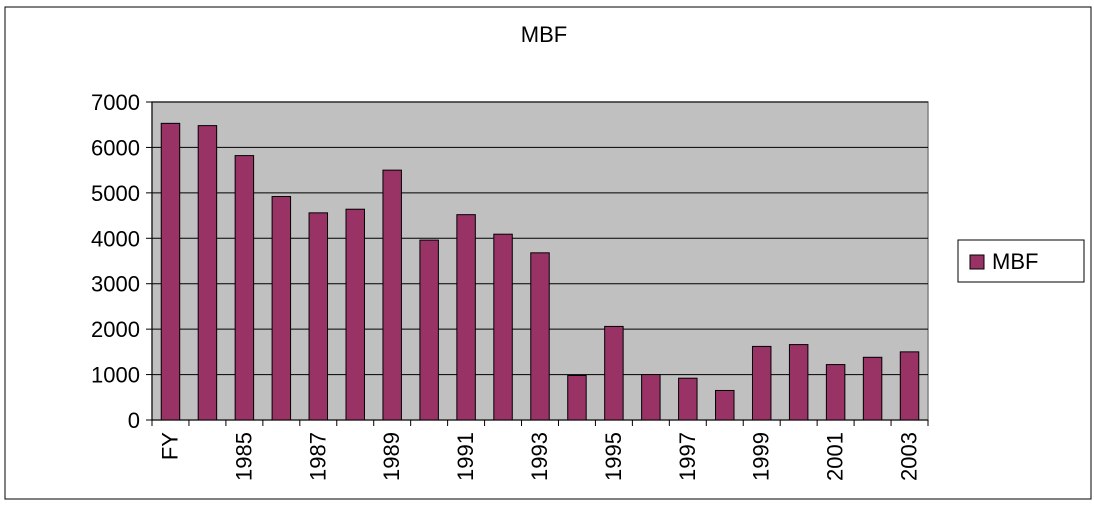 This screenshot has width=1094, height=507. Describe the element at coordinates (122, 261) in the screenshot. I see `y-axis: 0 1000 2000 3000 4000 5000 6000 7000` at that location.